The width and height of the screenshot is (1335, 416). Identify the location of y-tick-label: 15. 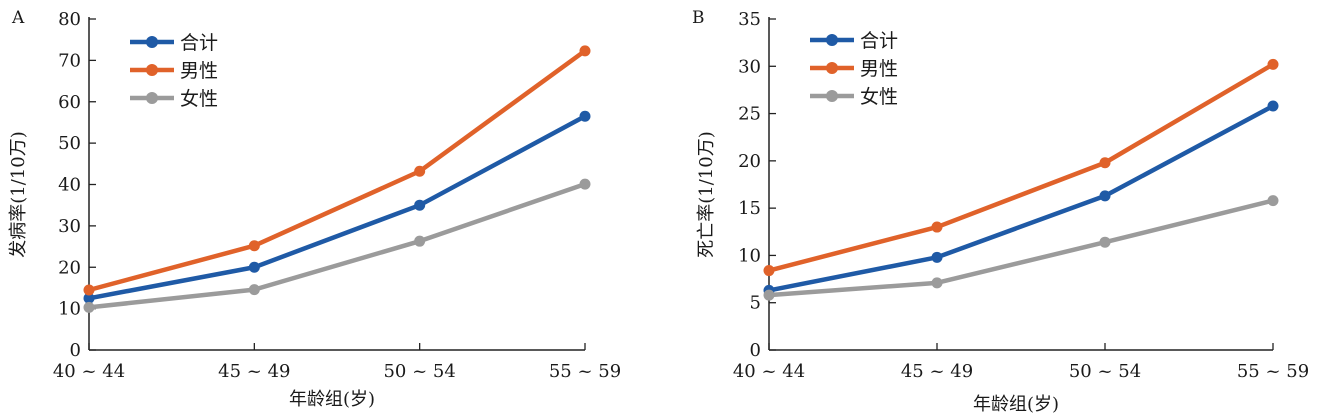
(749, 208).